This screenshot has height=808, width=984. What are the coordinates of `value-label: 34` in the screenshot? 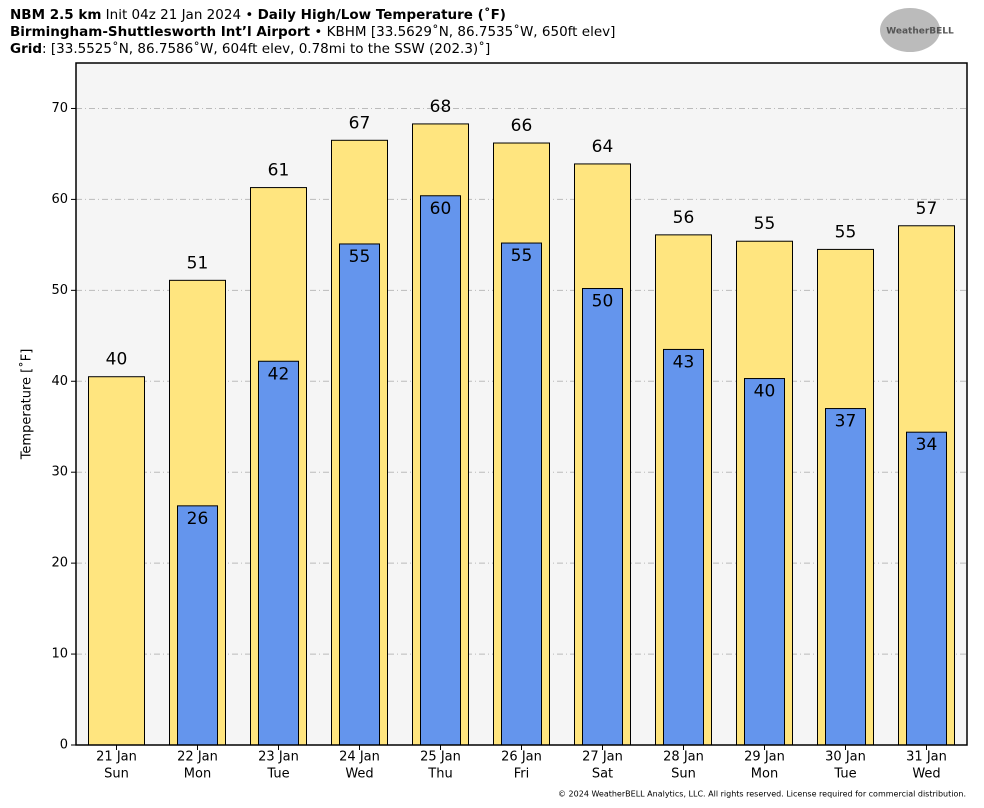 It's located at (927, 445).